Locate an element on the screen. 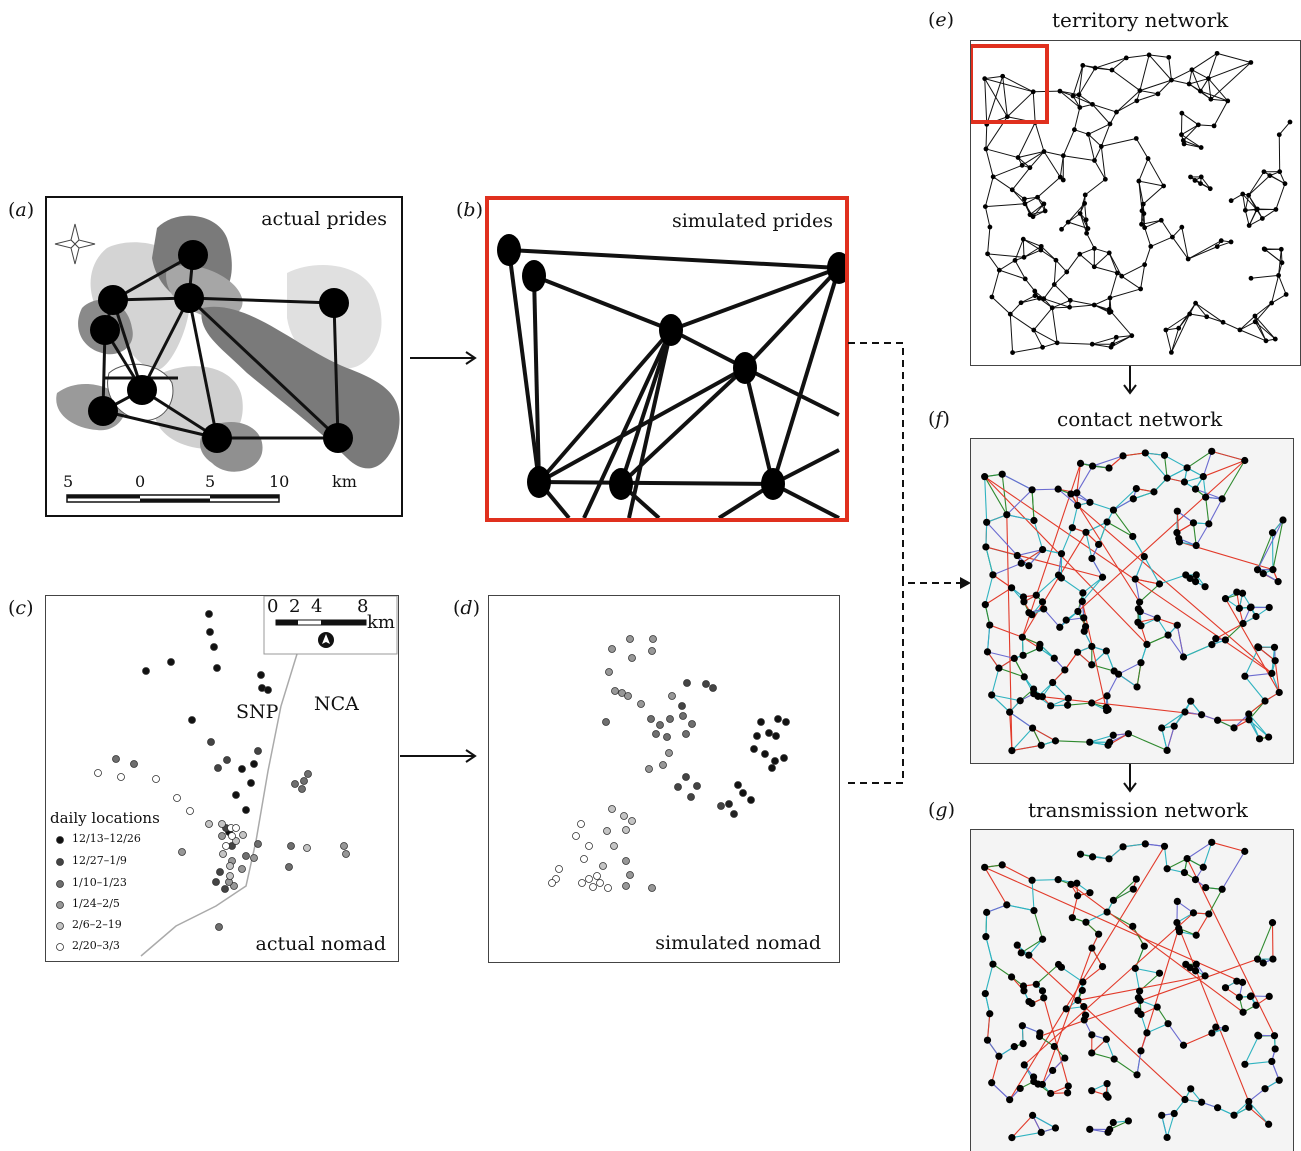 The image size is (1301, 1151). panel-f-label: (f) is located at coordinates (939, 419).